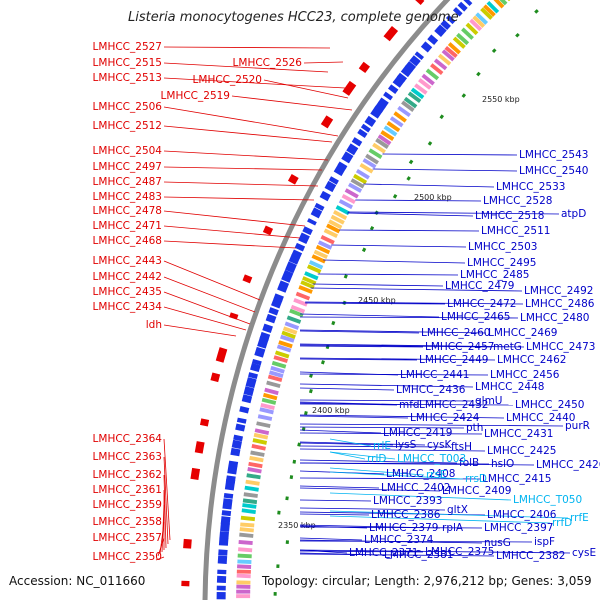 Image resolution: width=600 pixels, height=600 pixels. What do you see at coordinates (553, 171) in the screenshot?
I see `gene-label-right: LMHCC_2540` at bounding box center [553, 171].